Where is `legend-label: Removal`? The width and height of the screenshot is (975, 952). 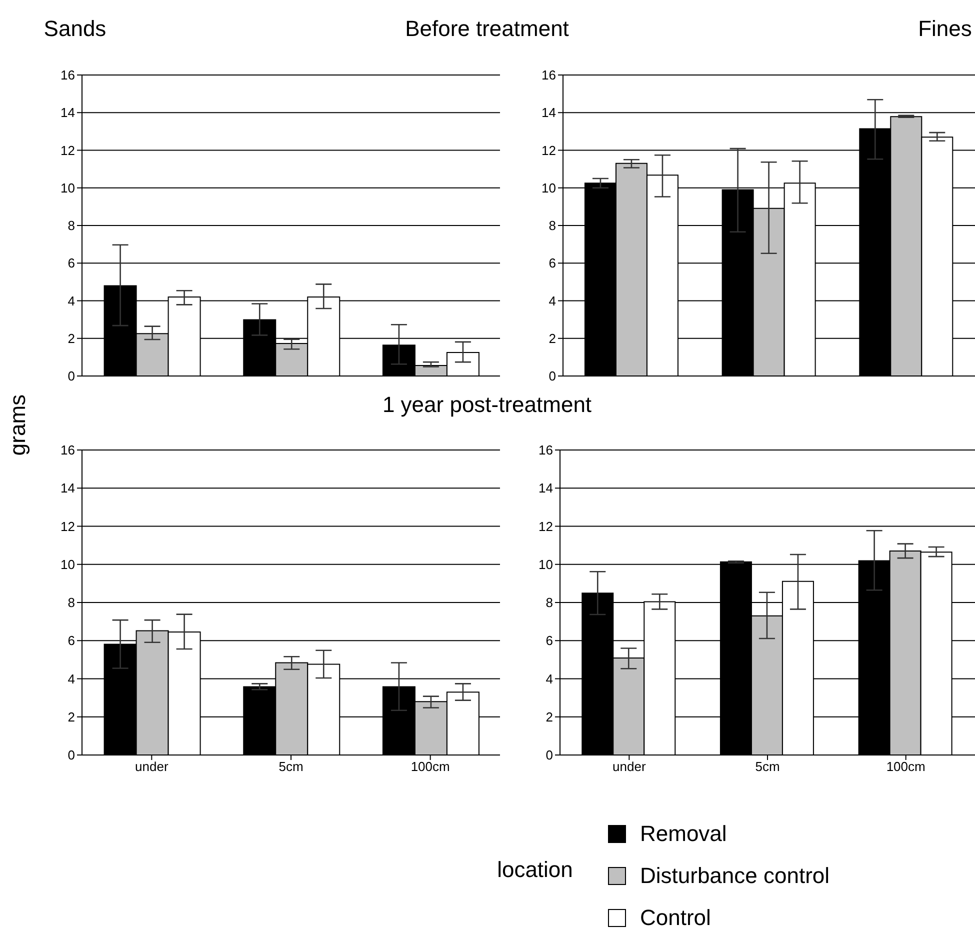 legend-label: Removal is located at coordinates (683, 834).